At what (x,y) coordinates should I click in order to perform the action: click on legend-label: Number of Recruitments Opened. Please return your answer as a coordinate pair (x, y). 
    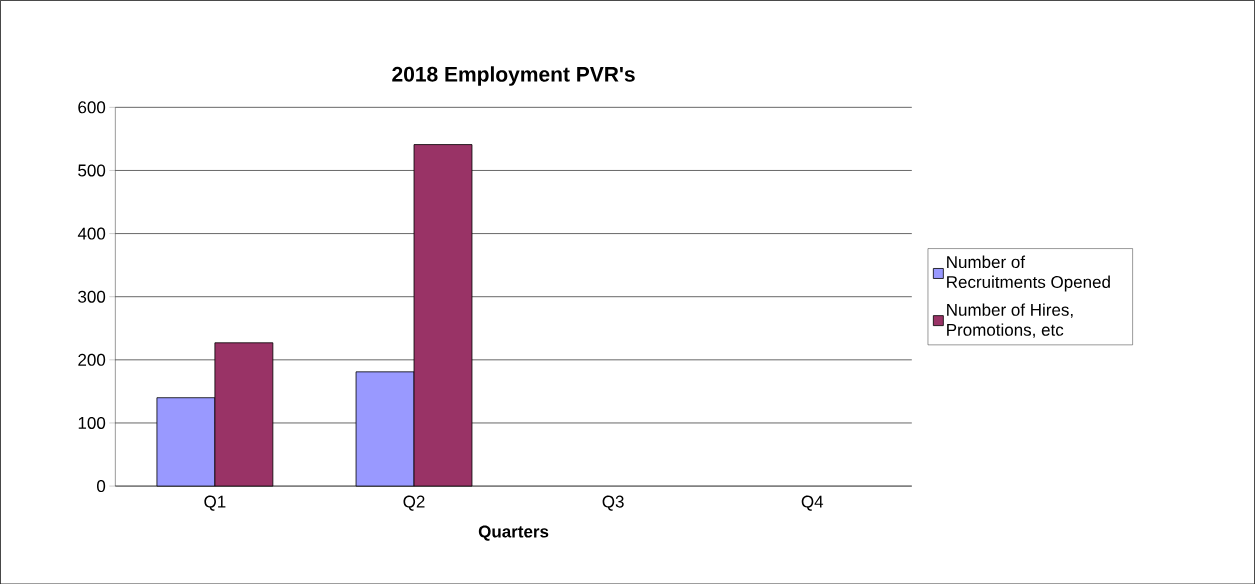
    Looking at the image, I should click on (1028, 273).